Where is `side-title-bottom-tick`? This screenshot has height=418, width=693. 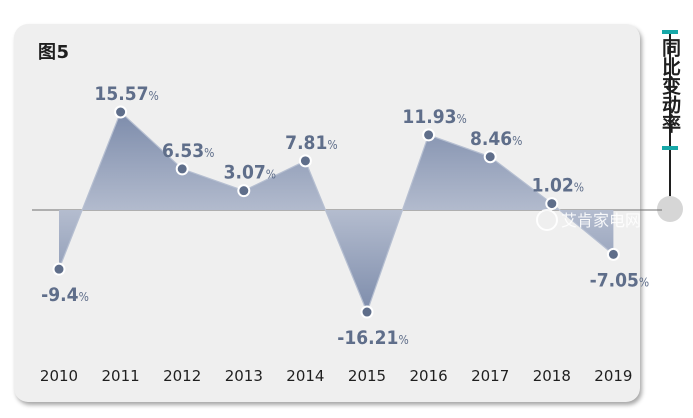
side-title-bottom-tick is located at coordinates (670, 148).